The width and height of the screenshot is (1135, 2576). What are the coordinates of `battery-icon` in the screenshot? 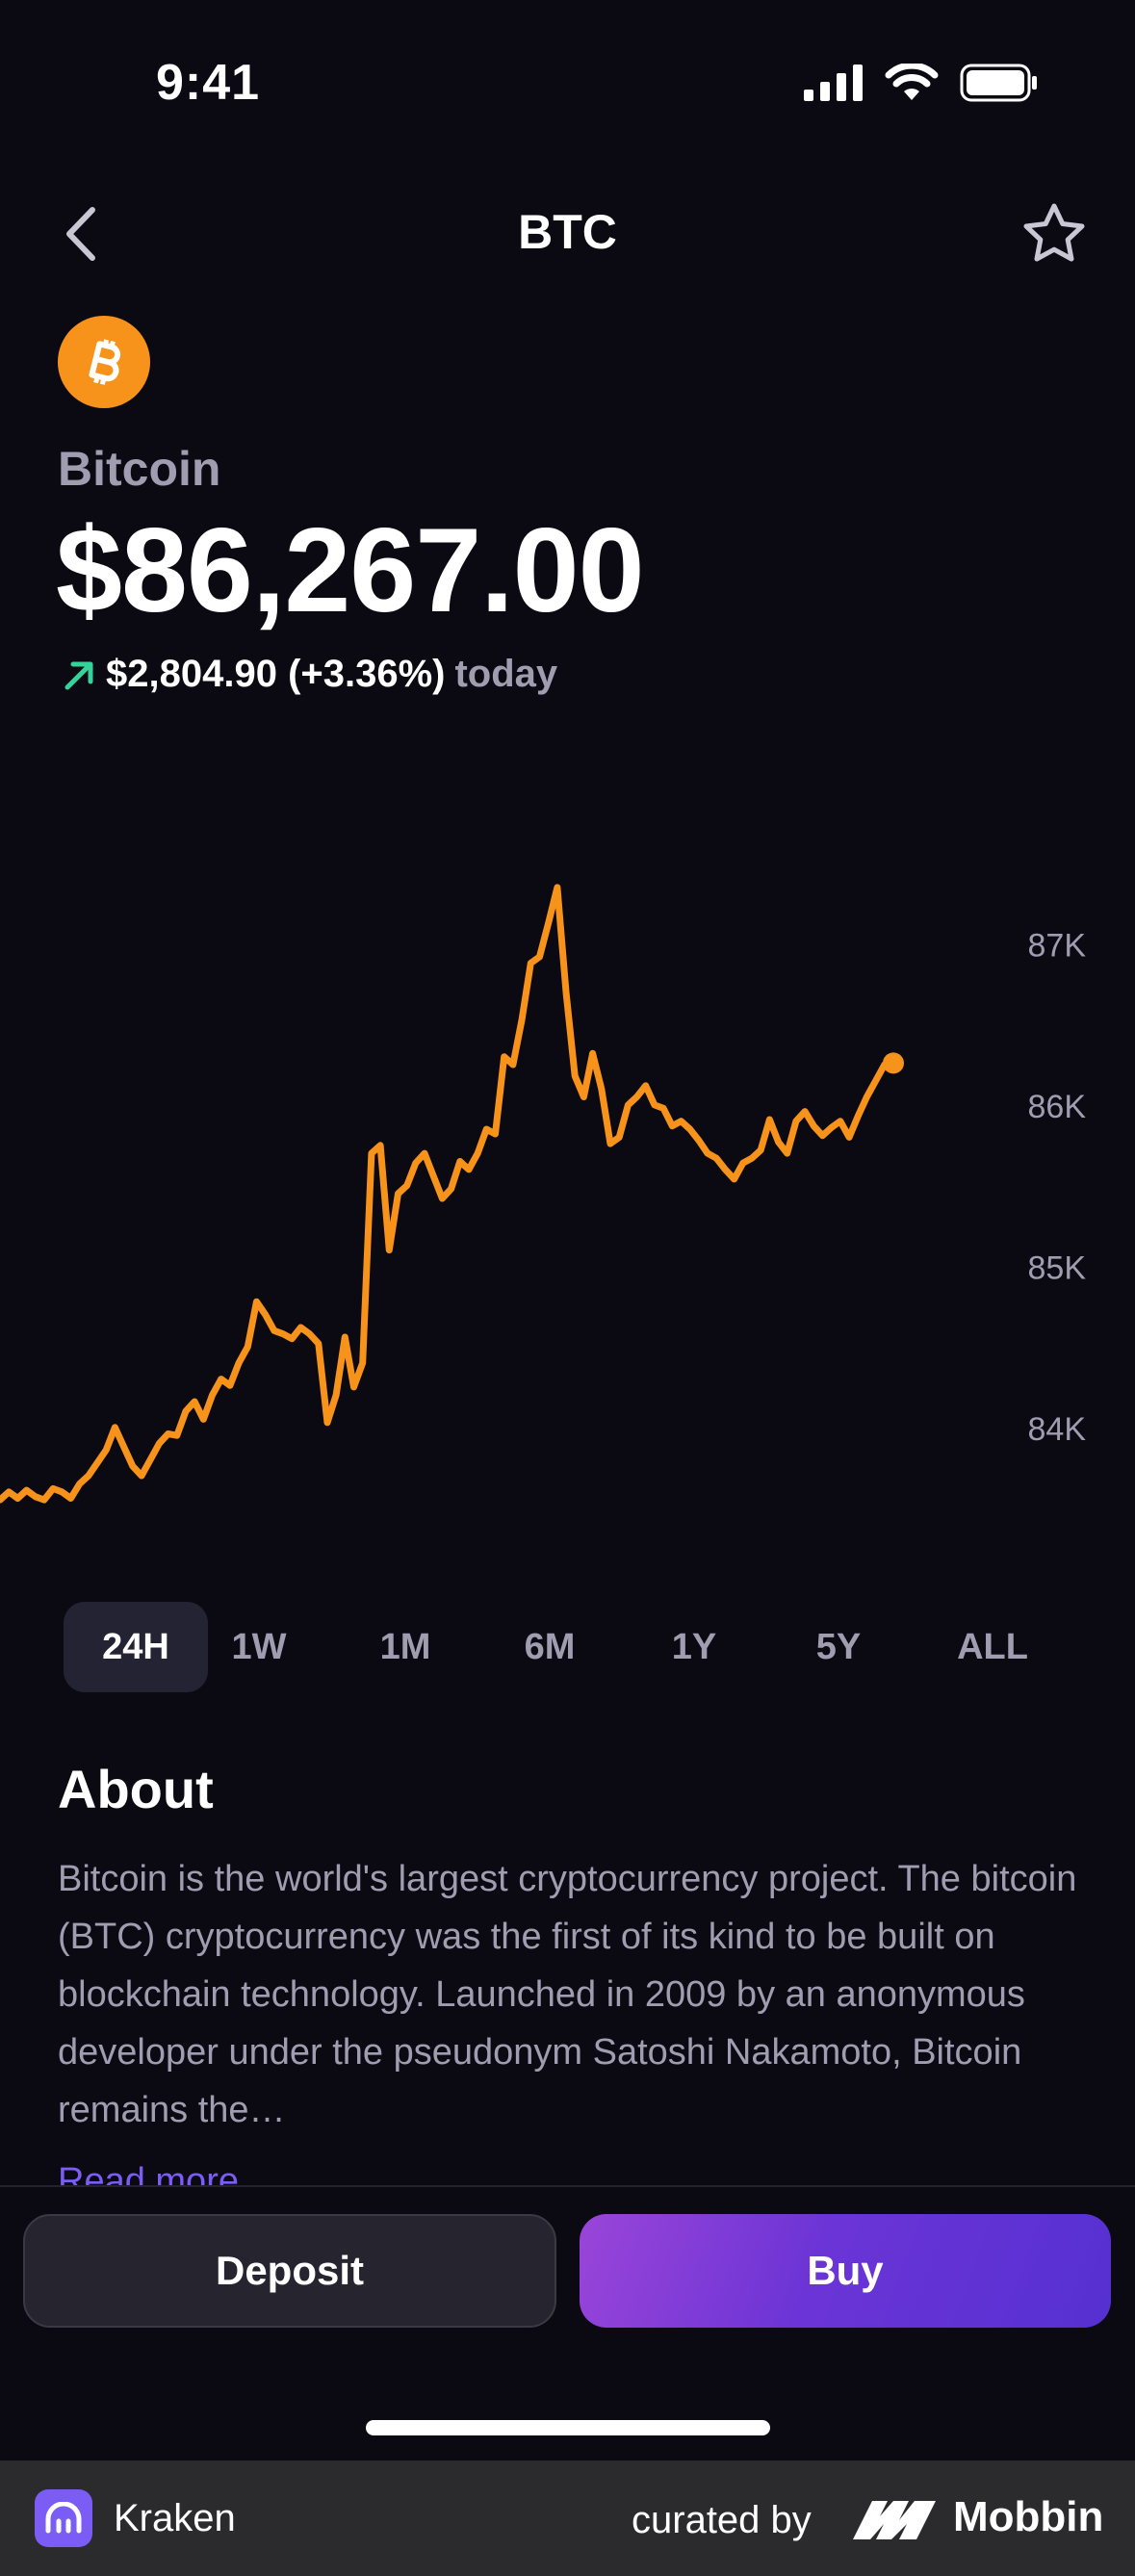 It's located at (998, 83).